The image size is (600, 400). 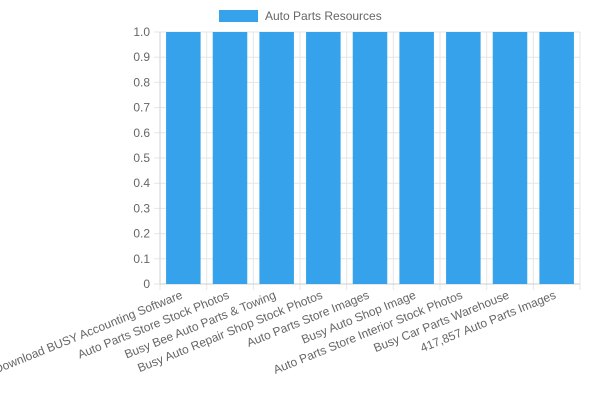 What do you see at coordinates (141, 57) in the screenshot?
I see `y-tick-label: 0.9` at bounding box center [141, 57].